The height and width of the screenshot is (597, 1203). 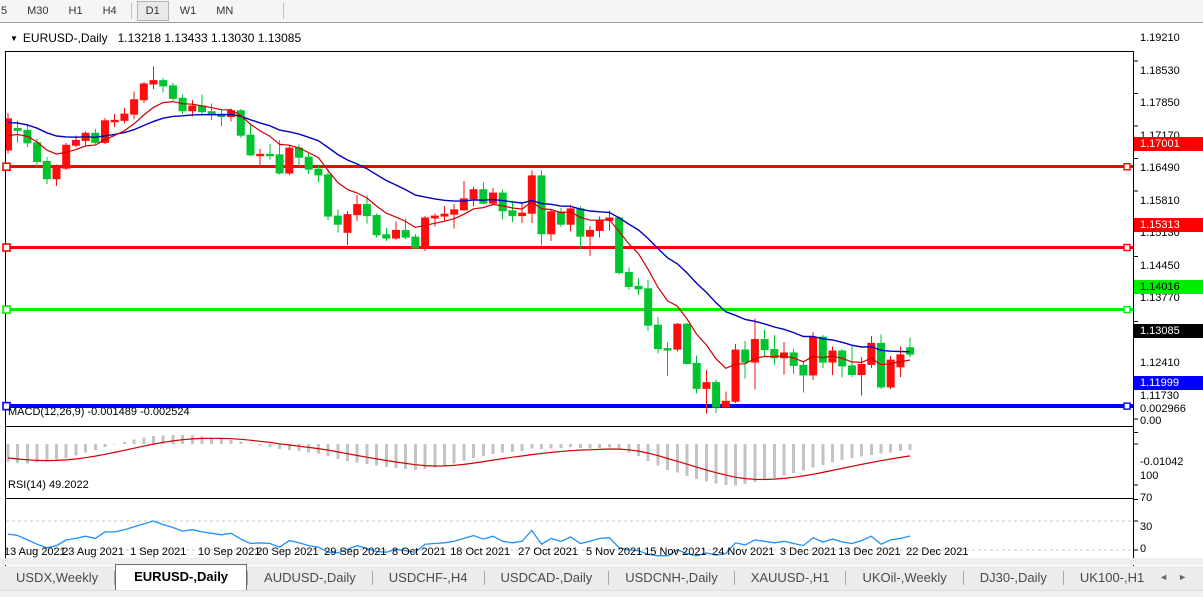 I want to click on chart-tab-usdcnh-daily: USDCNH-,Daily, so click(x=671, y=577).